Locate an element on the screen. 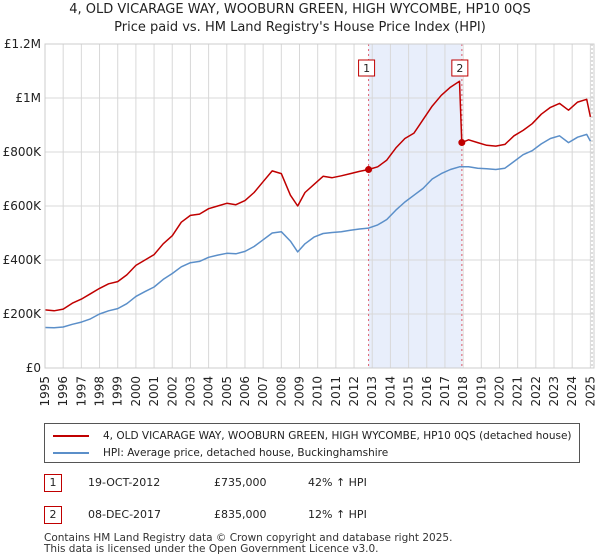 Image resolution: width=600 pixels, height=560 pixels. y-tick-label: £200K is located at coordinates (23, 314).